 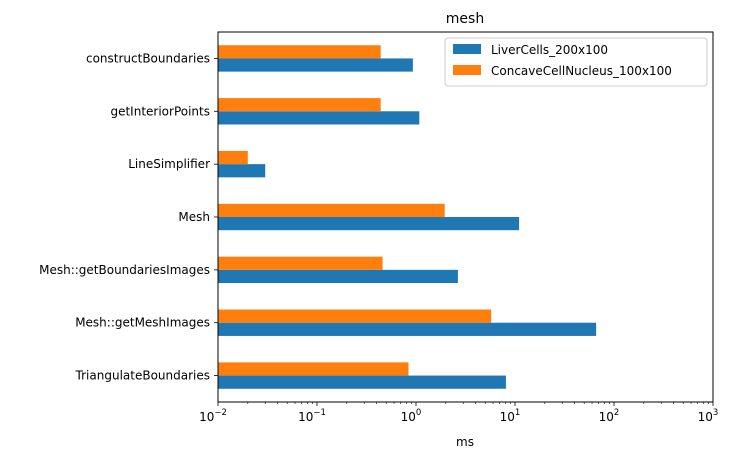 What do you see at coordinates (581, 71) in the screenshot?
I see `legend-label: ConcaveCellNucleus_100x100` at bounding box center [581, 71].